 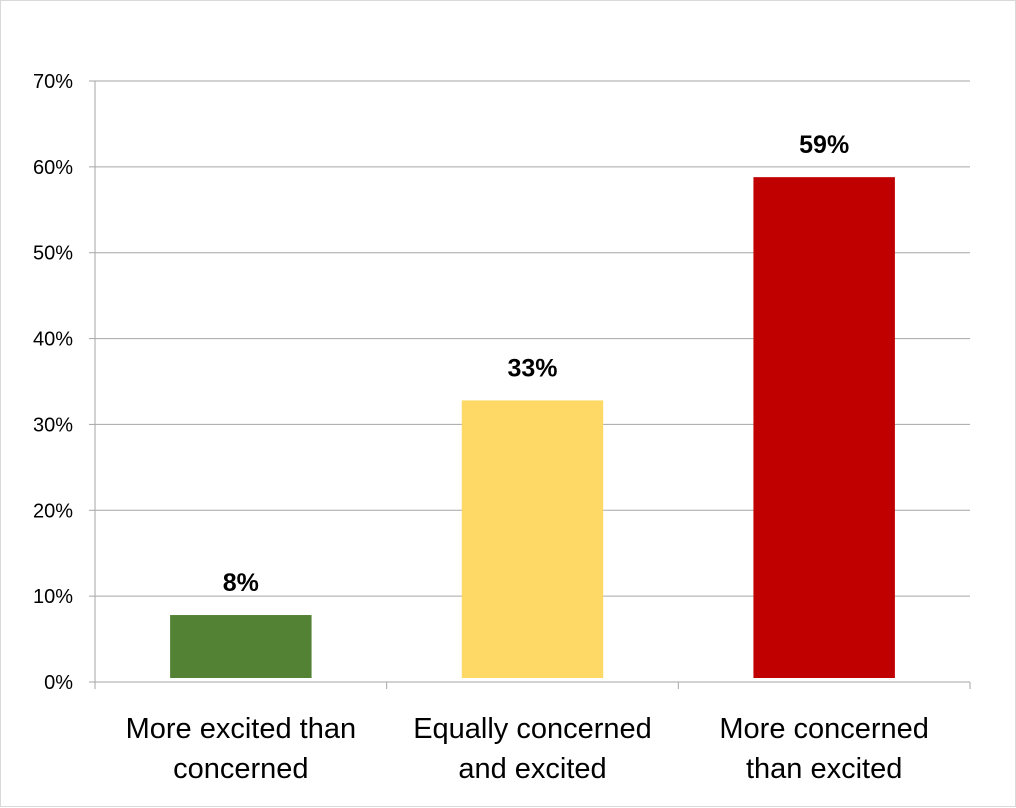 I want to click on y-tick-label: 30%, so click(x=53, y=425).